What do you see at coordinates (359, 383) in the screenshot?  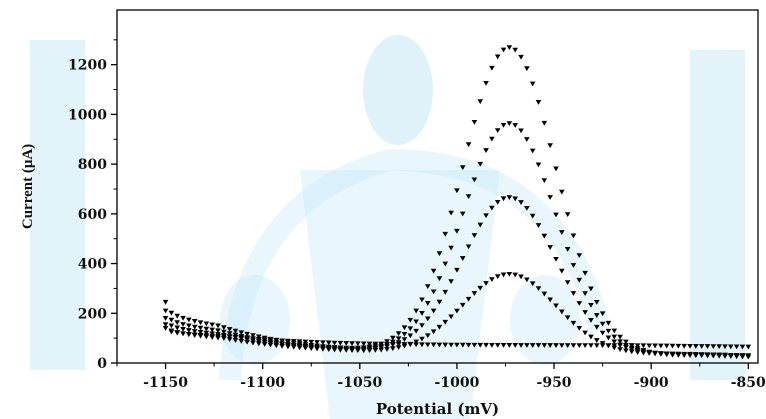 I see `x-tick-label: -1050` at bounding box center [359, 383].